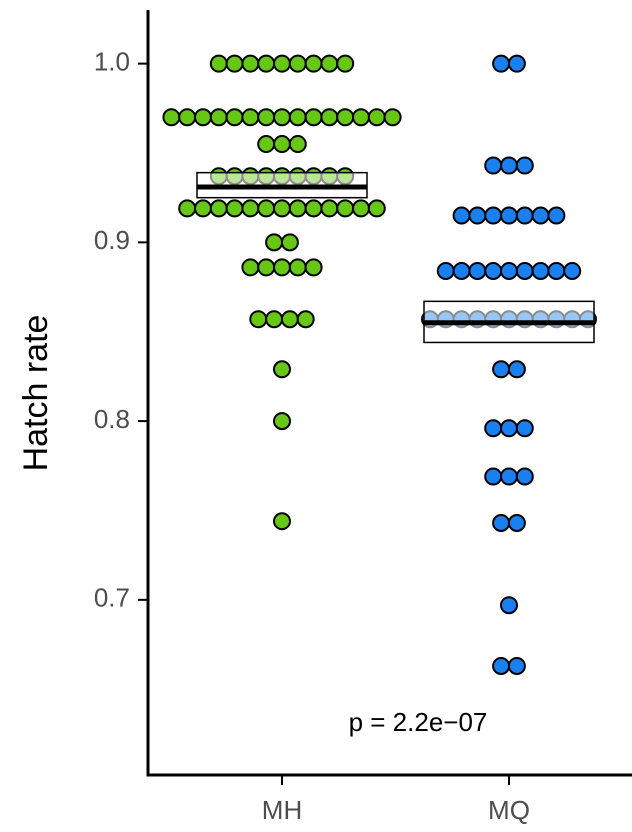  What do you see at coordinates (112, 419) in the screenshot?
I see `y-tick-label: 0.8` at bounding box center [112, 419].